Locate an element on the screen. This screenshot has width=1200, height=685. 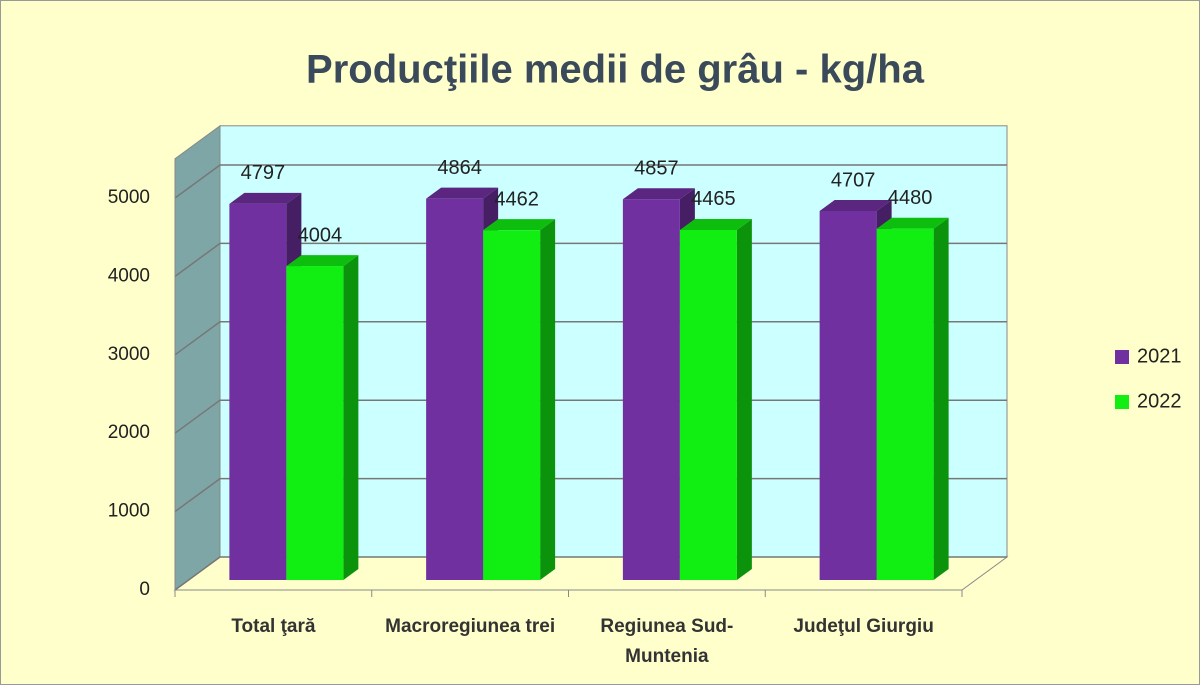
legend-label: 2021 is located at coordinates (1159, 356).